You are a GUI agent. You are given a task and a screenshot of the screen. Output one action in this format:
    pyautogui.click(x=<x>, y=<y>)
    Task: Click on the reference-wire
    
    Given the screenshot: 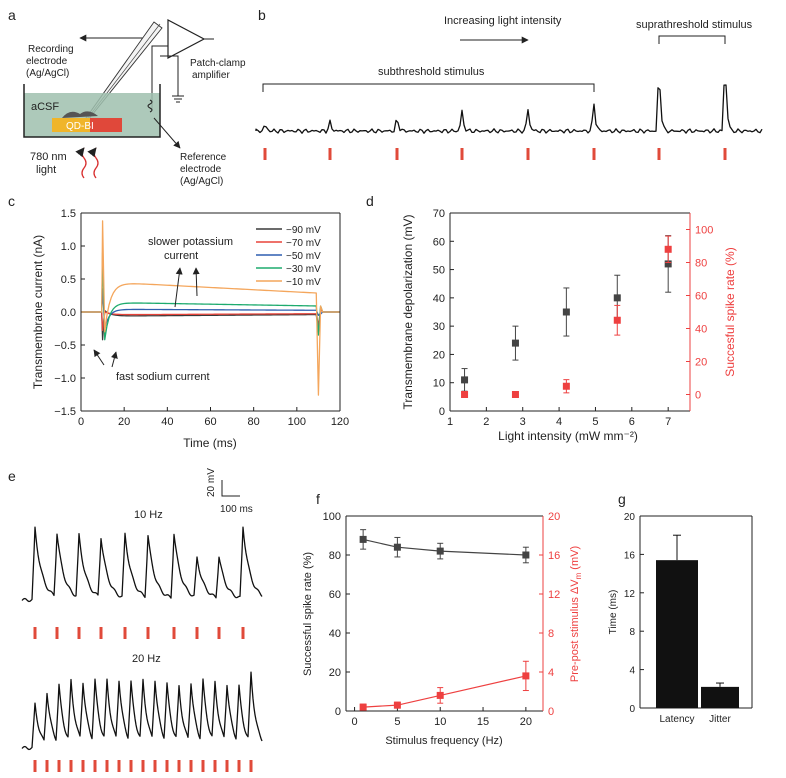 What is the action you would take?
    pyautogui.click(x=159, y=77)
    